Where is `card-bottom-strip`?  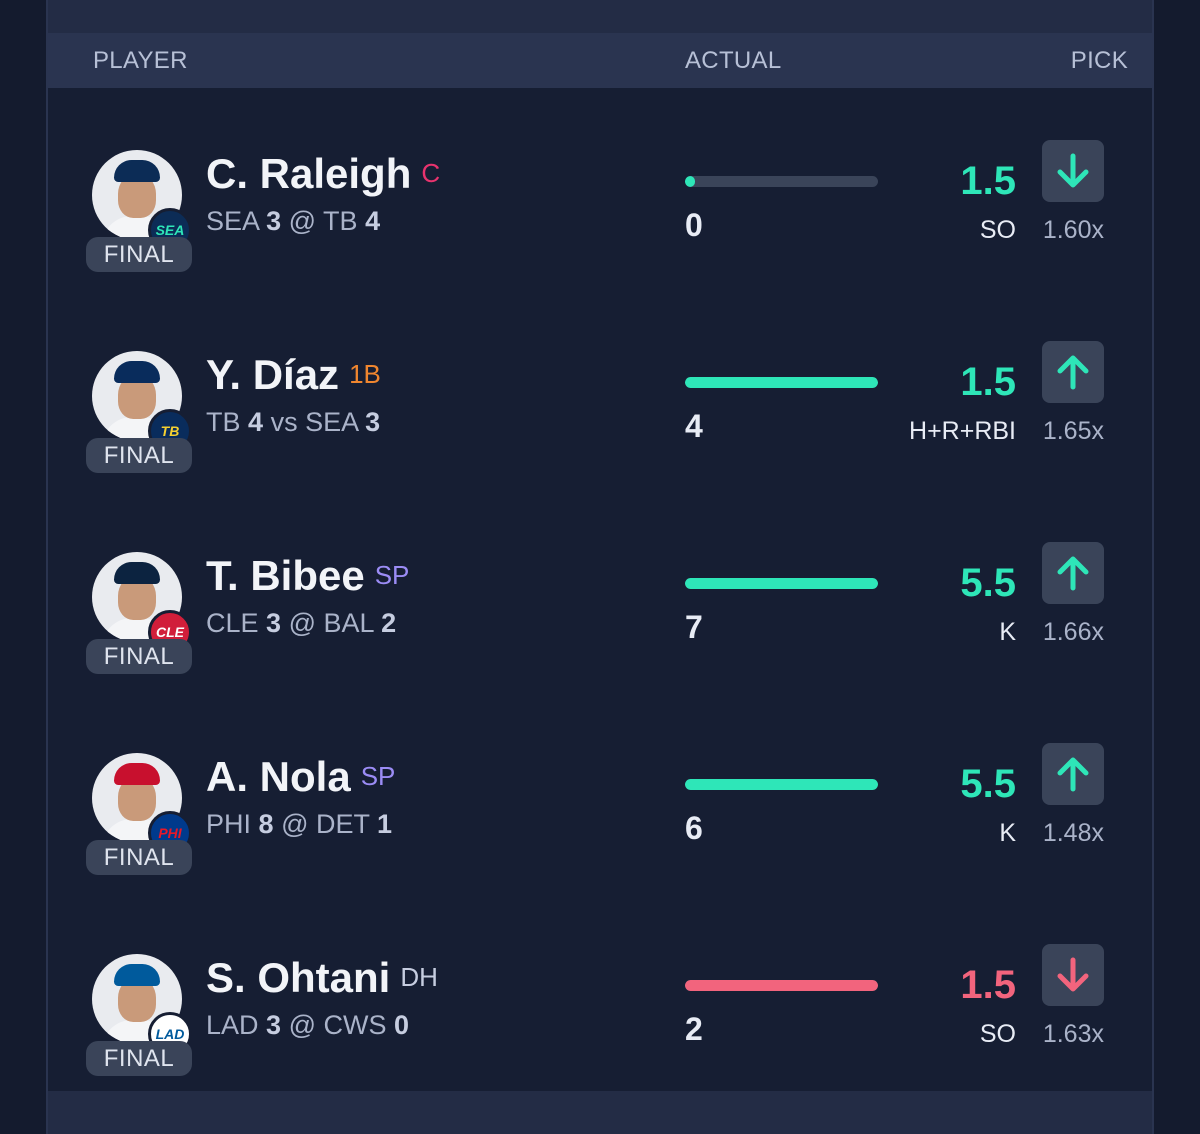
card-bottom-strip is located at coordinates (600, 1112).